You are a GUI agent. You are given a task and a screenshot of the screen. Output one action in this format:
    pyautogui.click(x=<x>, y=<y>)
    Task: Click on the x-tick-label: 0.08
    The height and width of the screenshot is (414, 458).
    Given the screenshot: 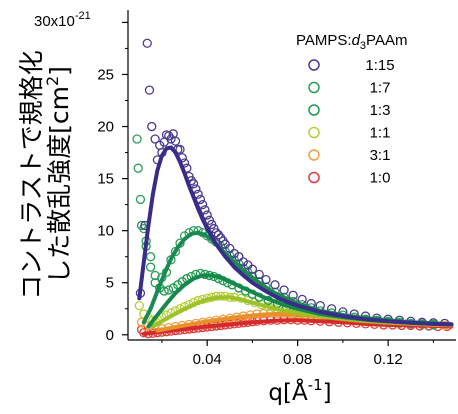 What is the action you would take?
    pyautogui.click(x=297, y=359)
    